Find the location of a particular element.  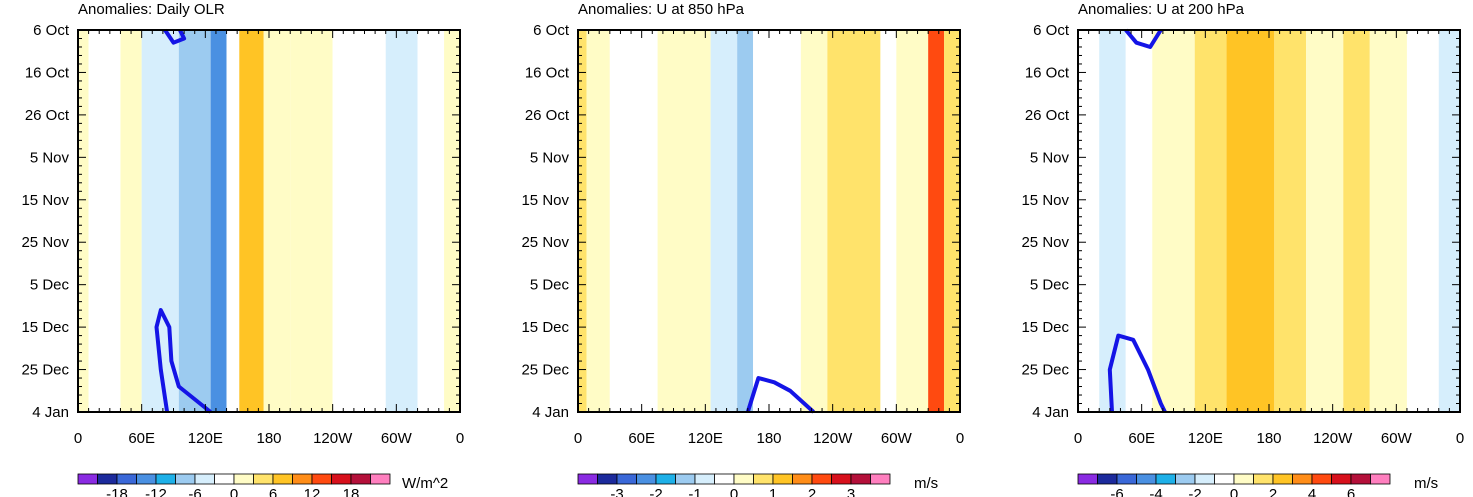

colorbar: -18 -12 -6 0 6 12 18 is located at coordinates (234, 485).